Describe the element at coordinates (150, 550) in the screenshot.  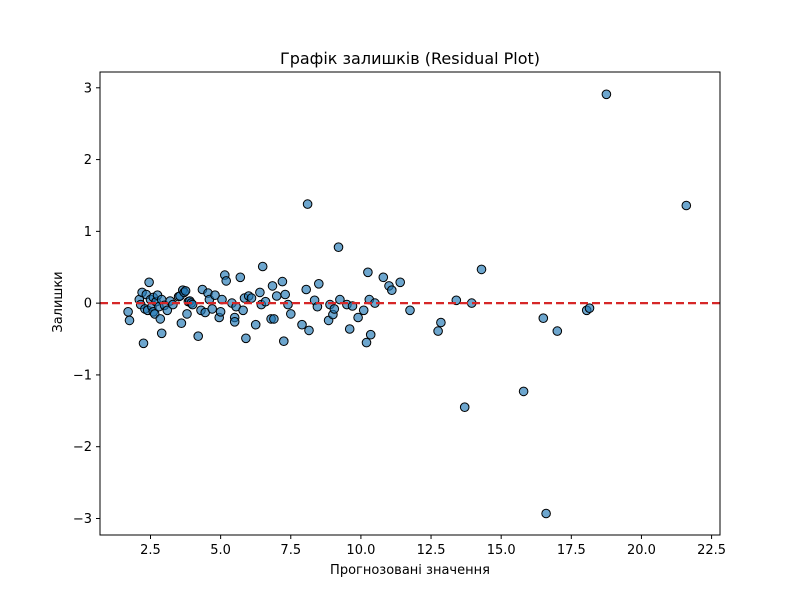
I see `x-tick-label: 2.5` at that location.